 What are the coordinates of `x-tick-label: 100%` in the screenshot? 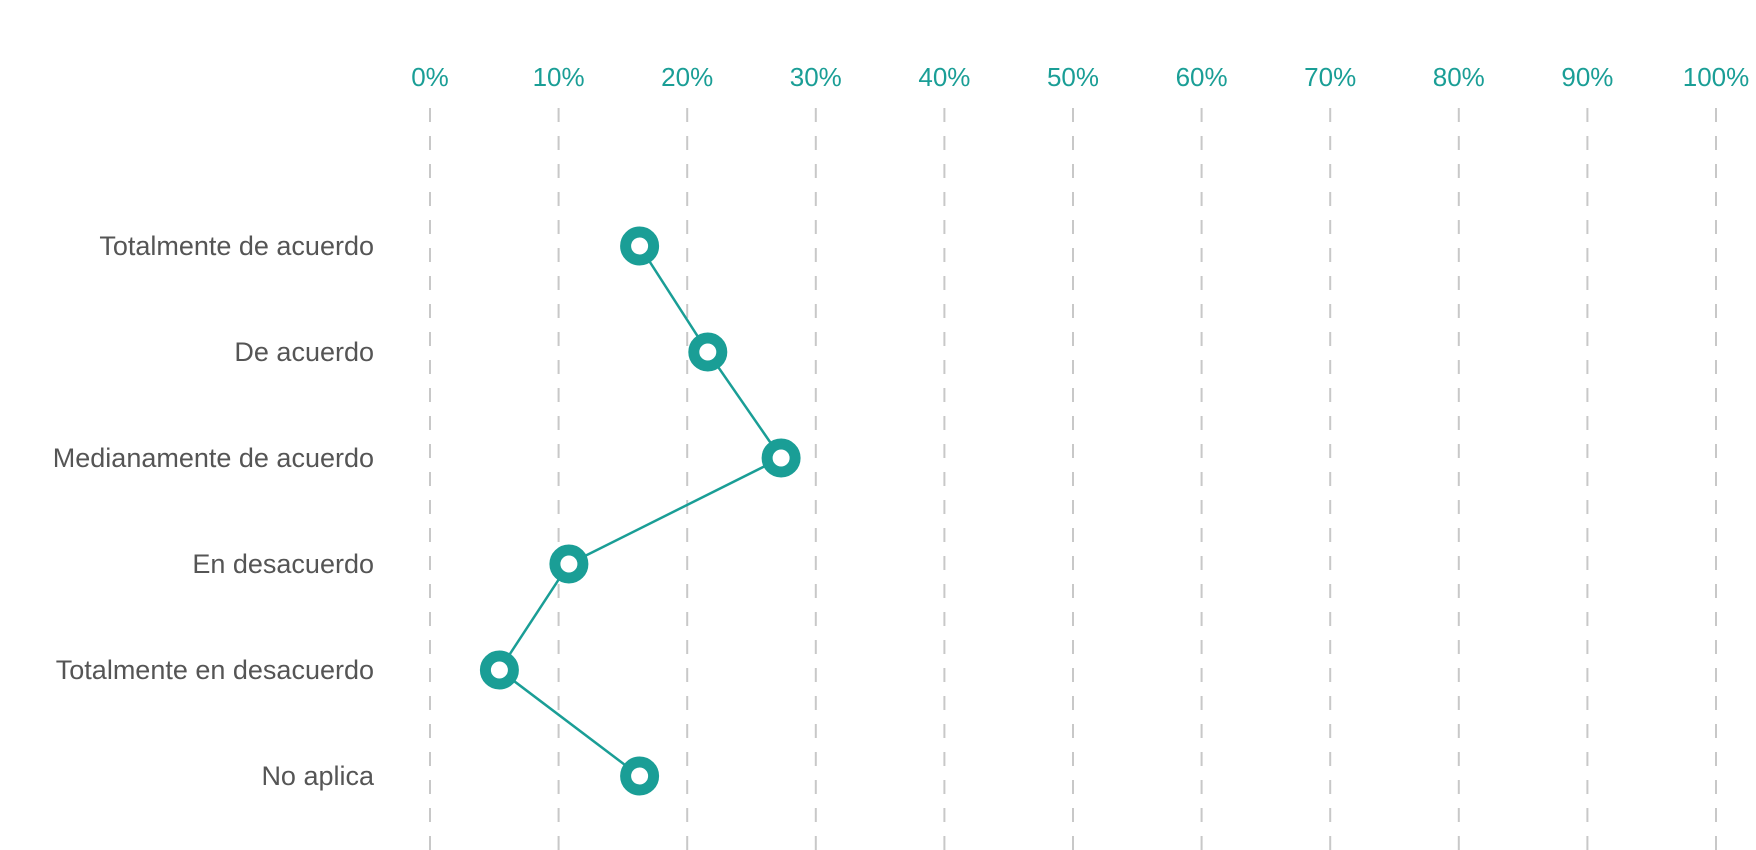 It's located at (1716, 77).